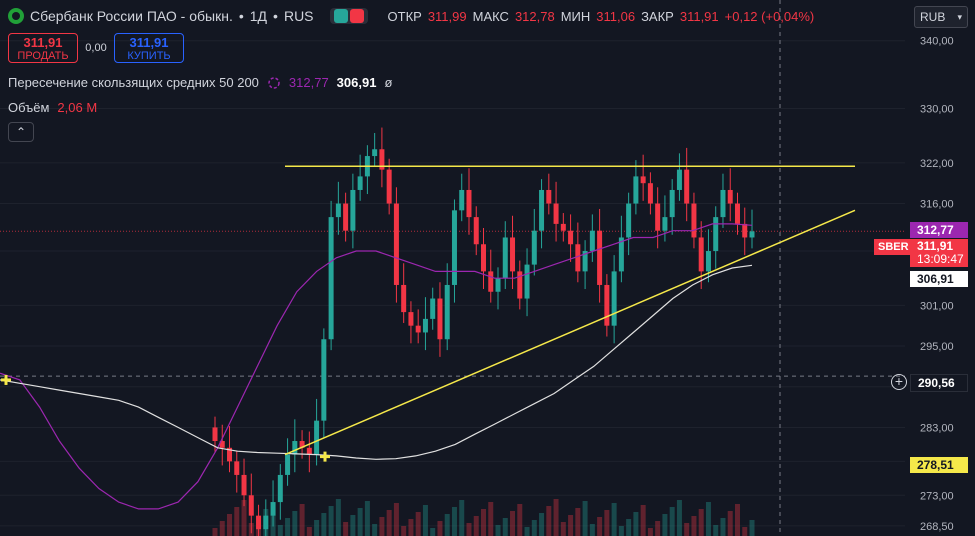 This screenshot has height=536, width=975. I want to click on chevron-up-icon: ⌃, so click(21, 132).